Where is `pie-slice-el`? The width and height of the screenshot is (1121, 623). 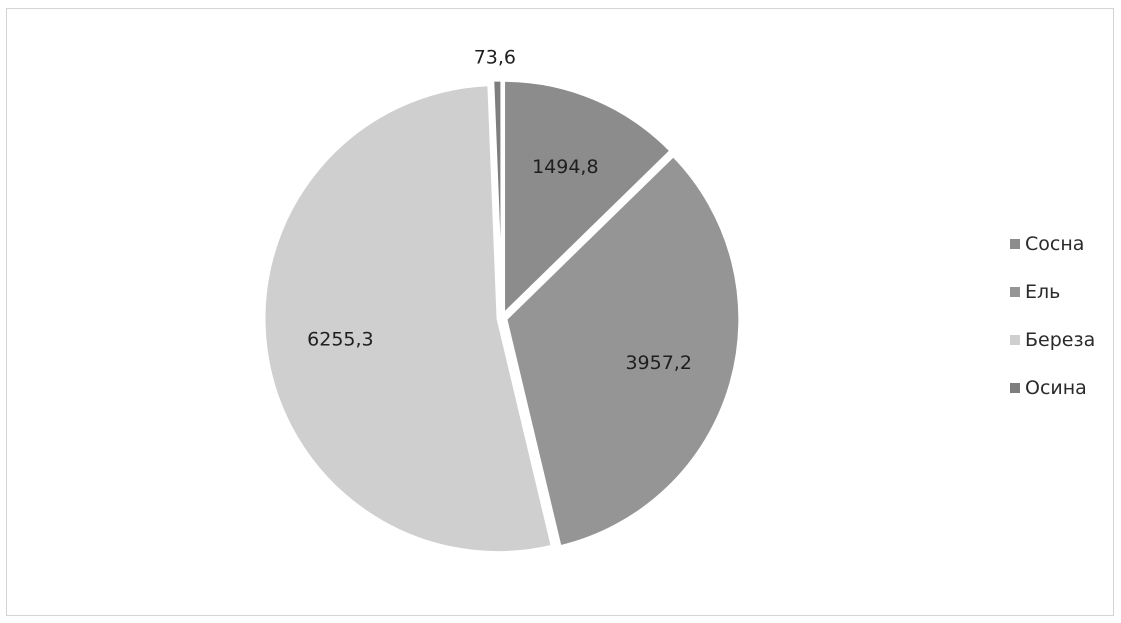 pie-slice-el is located at coordinates (623, 351).